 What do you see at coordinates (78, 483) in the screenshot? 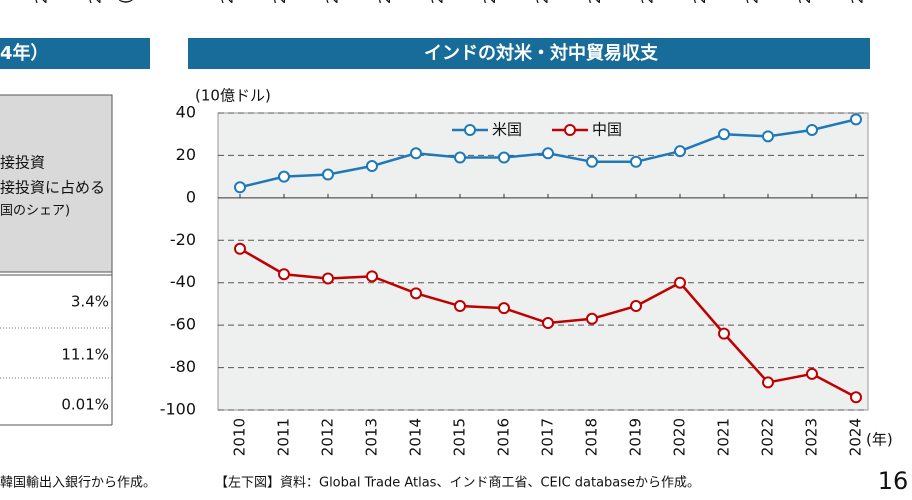
I see `left-note: 韓国輸出入銀行から作成。` at bounding box center [78, 483].